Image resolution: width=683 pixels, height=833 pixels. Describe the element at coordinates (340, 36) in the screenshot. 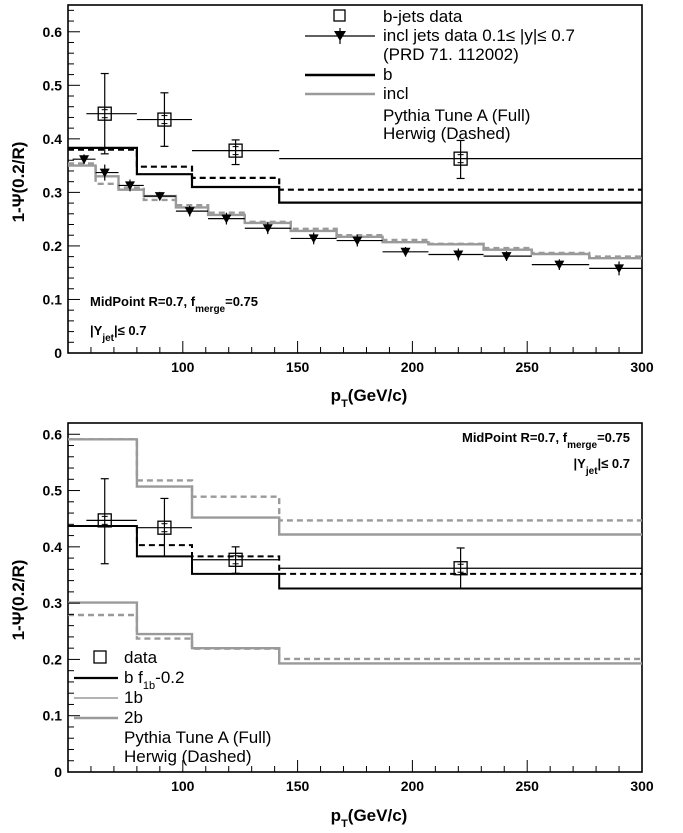

I see `top-legend-marker-incl-data-triangle` at that location.